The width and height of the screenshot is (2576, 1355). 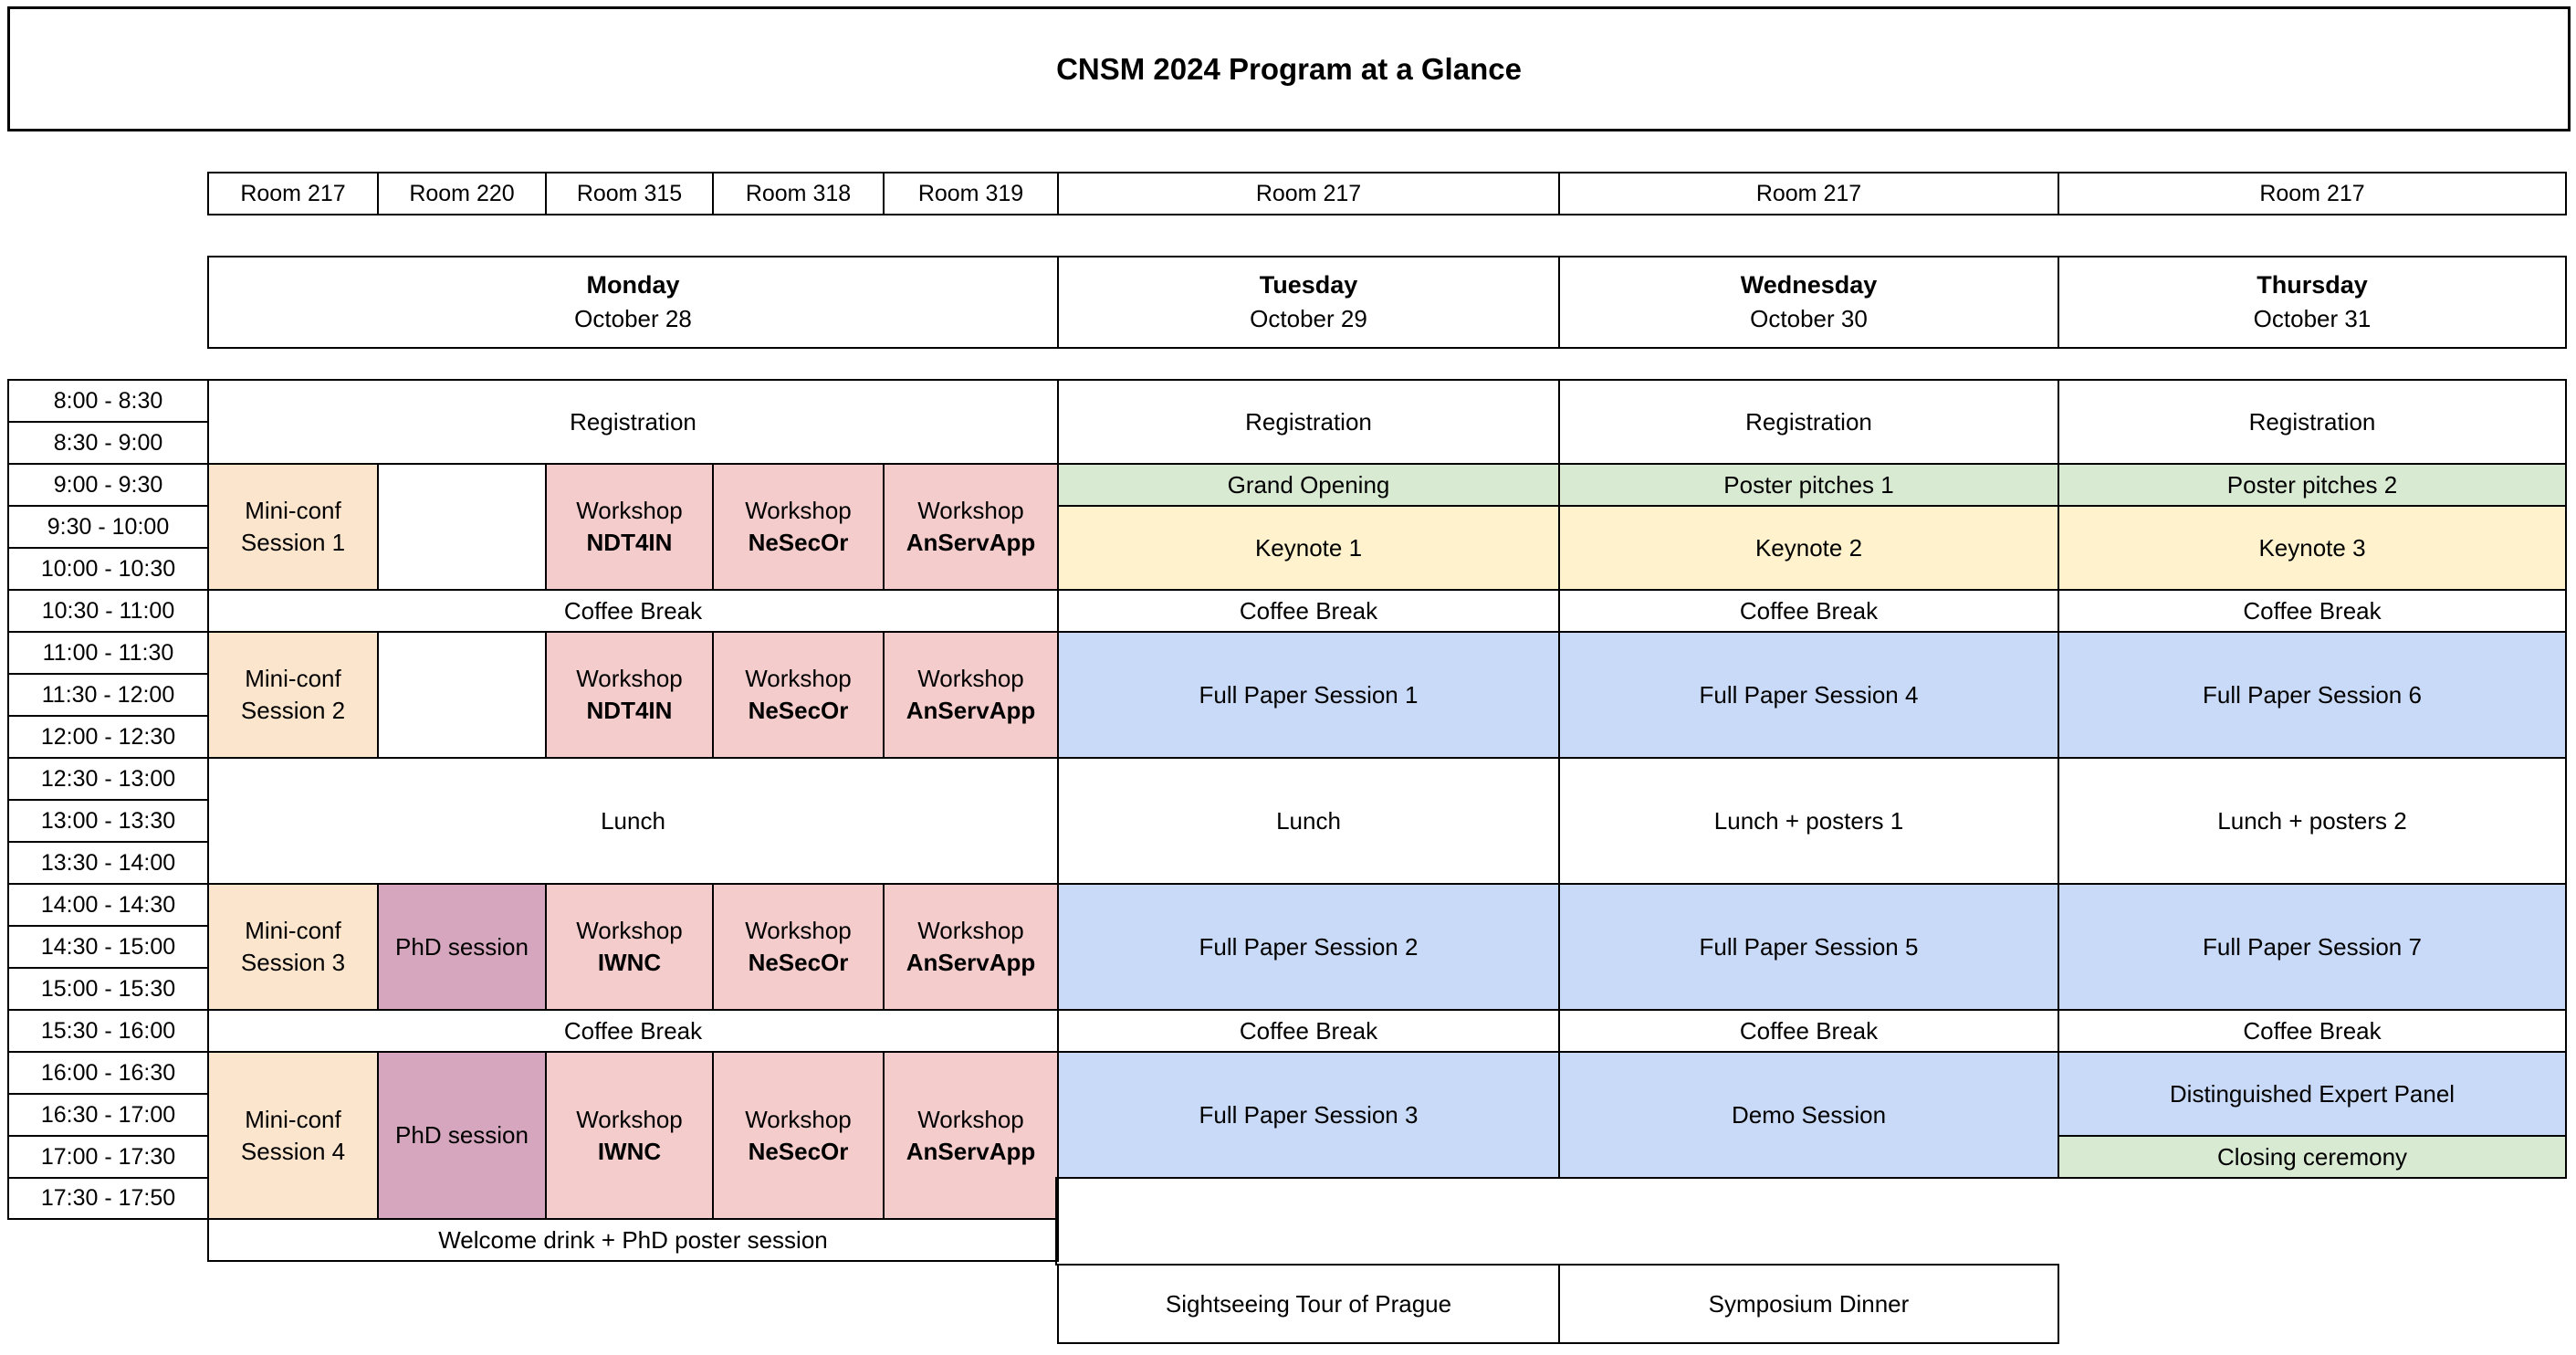 I want to click on event-full-paper-session-7: Full Paper Session 7, so click(x=2312, y=947).